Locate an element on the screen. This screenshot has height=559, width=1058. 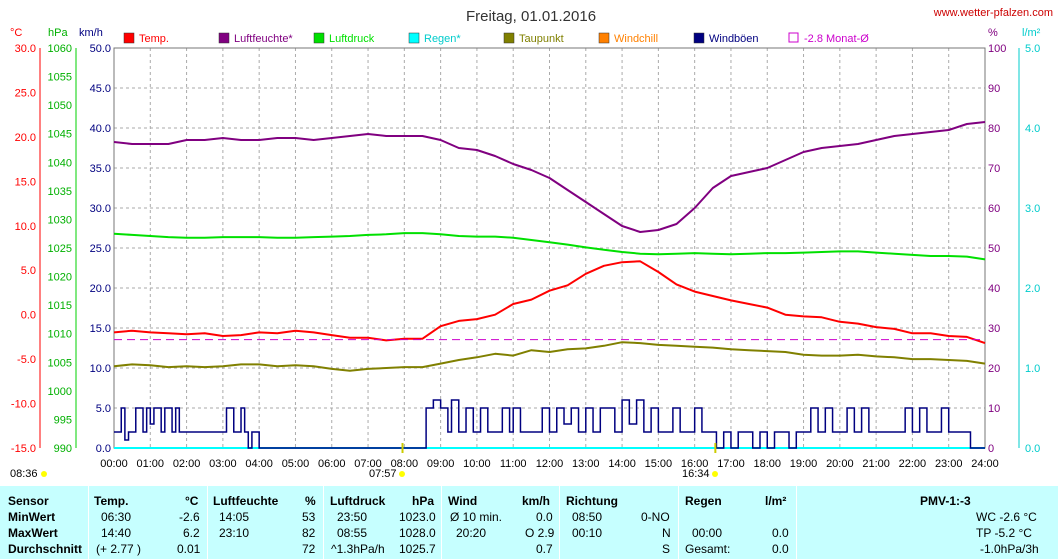
avg-temp-value: 0.01 is located at coordinates (189, 549).